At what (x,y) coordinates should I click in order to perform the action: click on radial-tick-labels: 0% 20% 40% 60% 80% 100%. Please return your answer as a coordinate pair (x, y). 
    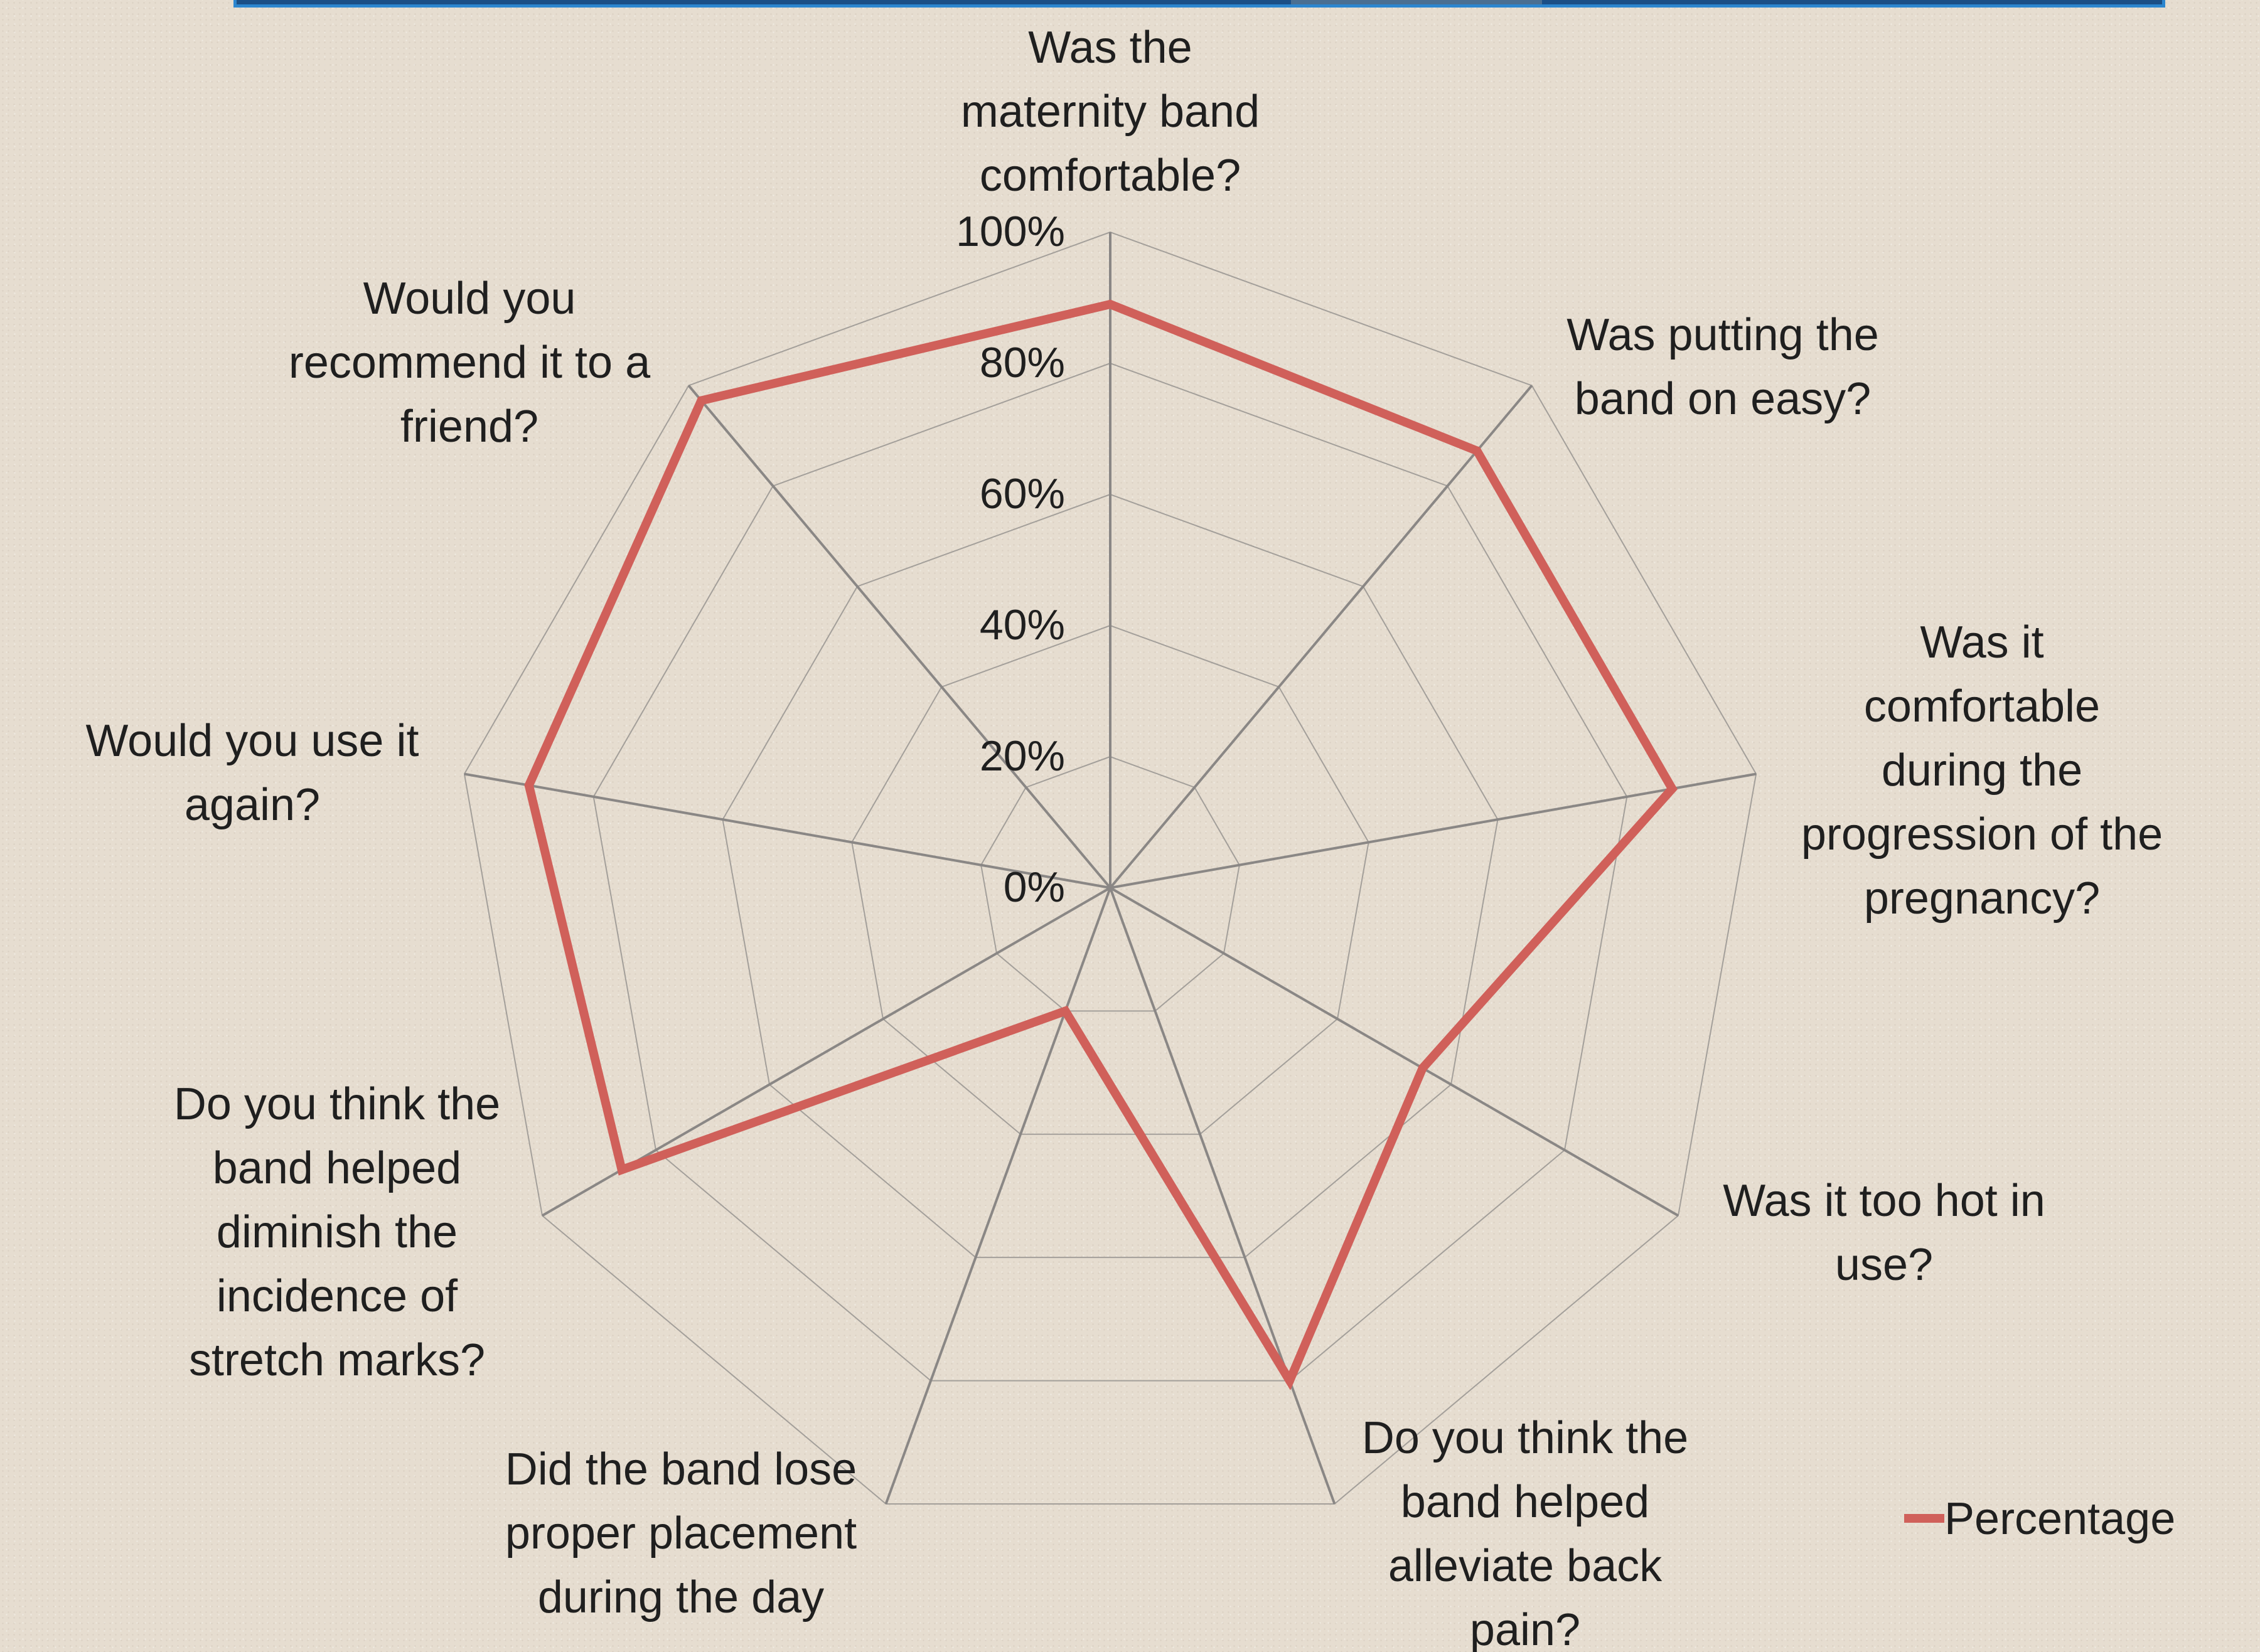
    Looking at the image, I should click on (1011, 559).